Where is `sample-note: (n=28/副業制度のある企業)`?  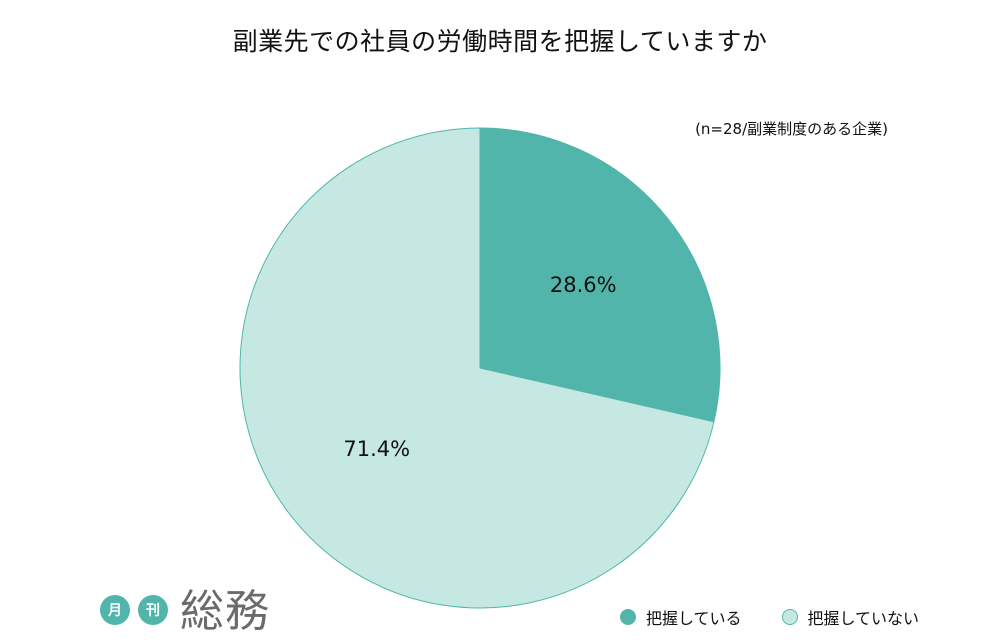
sample-note: (n=28/副業制度のある企業) is located at coordinates (791, 129).